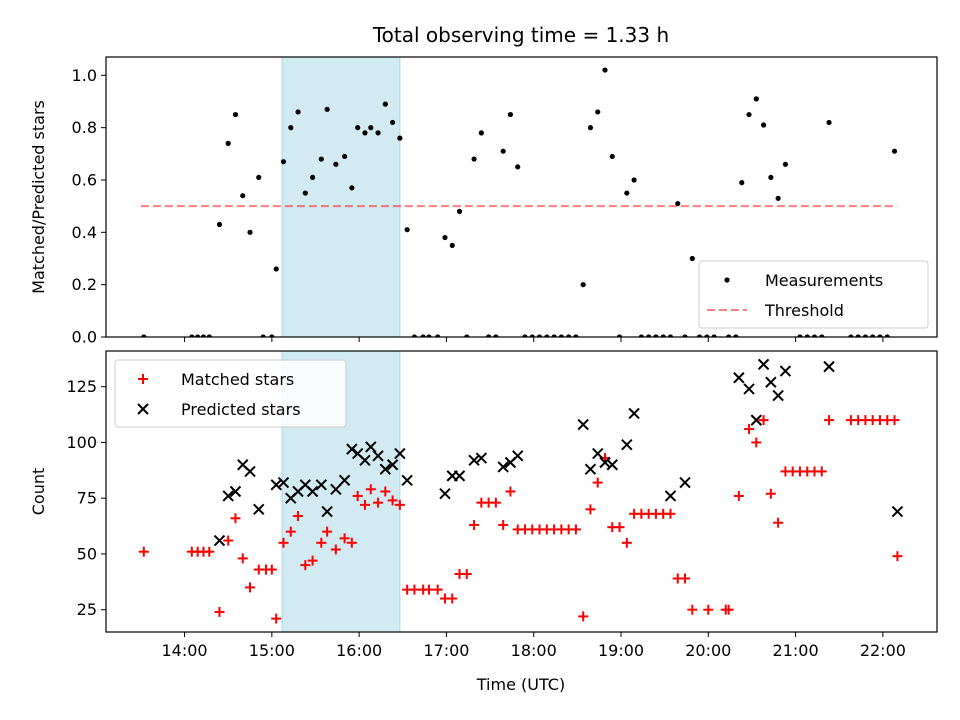  I want to click on y-axis-label: Matched/Predicted stars, so click(38, 197).